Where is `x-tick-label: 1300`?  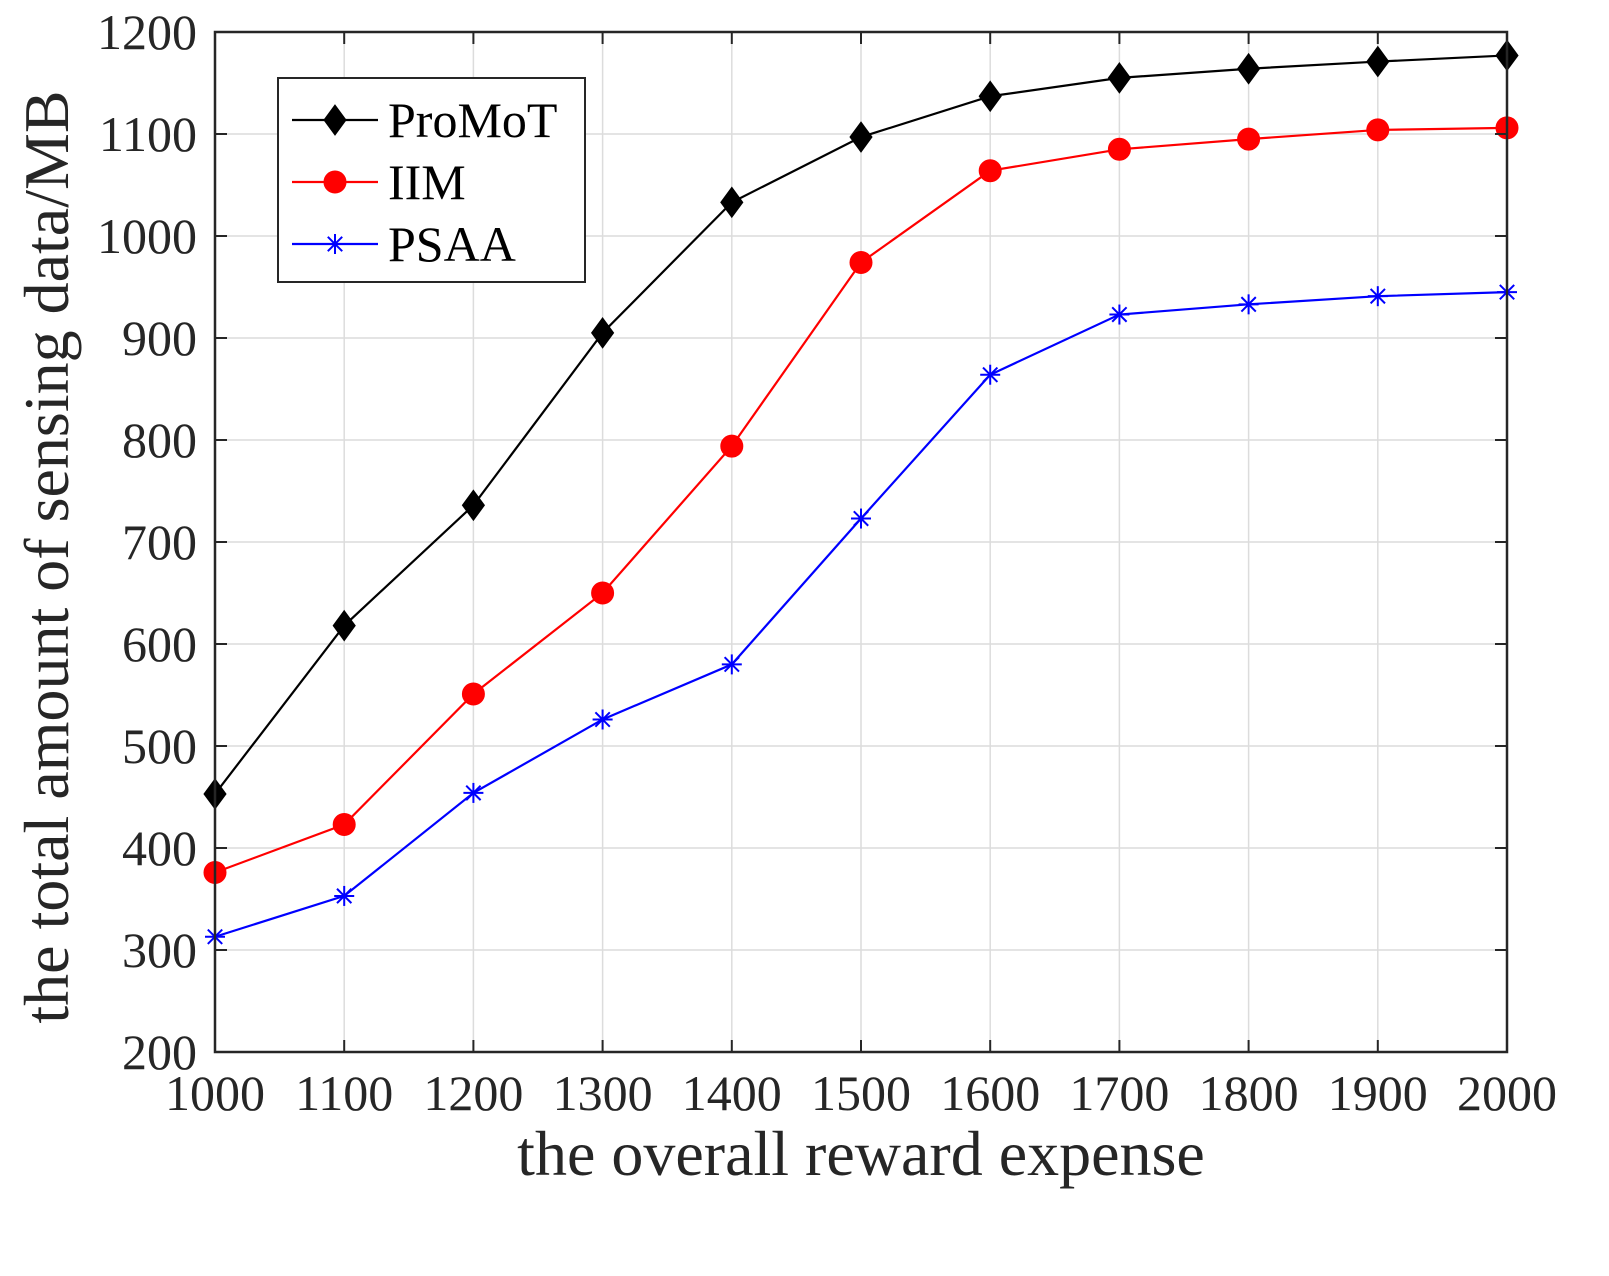 x-tick-label: 1300 is located at coordinates (603, 1093).